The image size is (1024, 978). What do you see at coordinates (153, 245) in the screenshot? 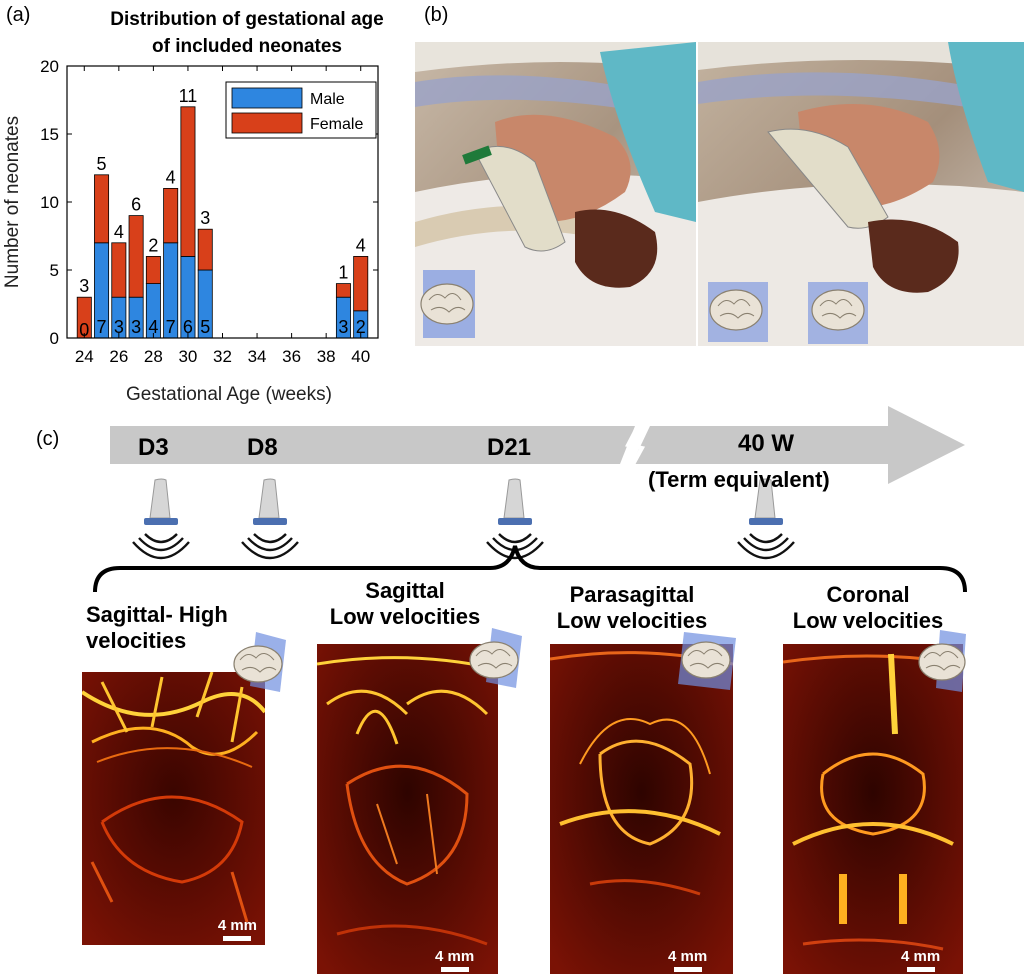
I see `data-label-female: 2` at bounding box center [153, 245].